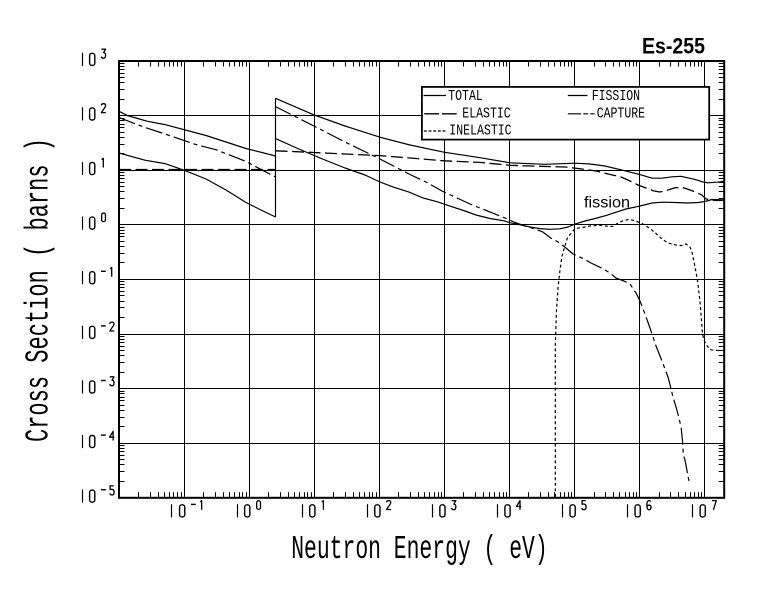 The width and height of the screenshot is (780, 590). Describe the element at coordinates (616, 96) in the screenshot. I see `svg-text: FISSION` at that location.